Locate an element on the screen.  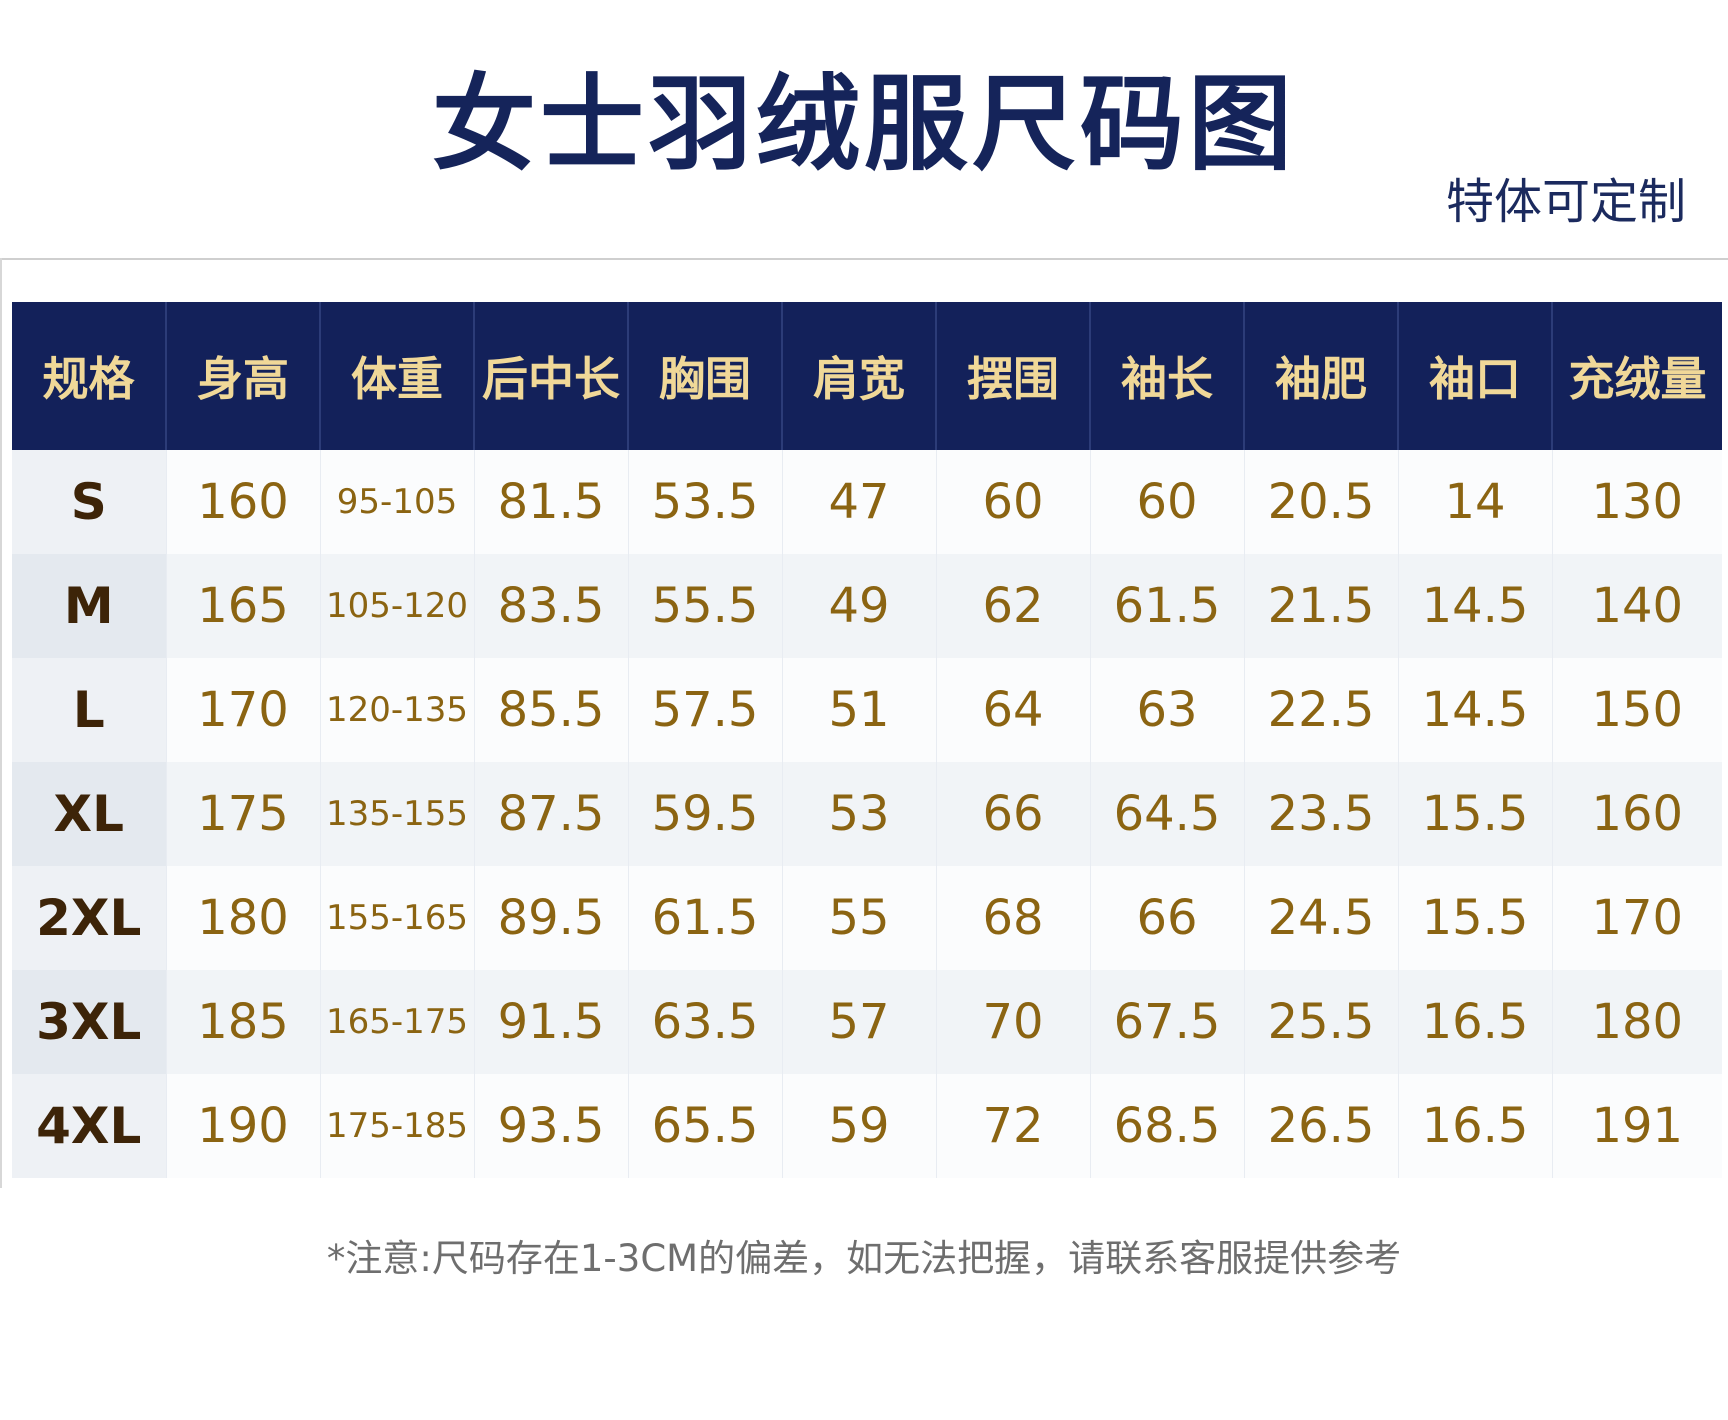
subtitle-custom: 特体可定制 is located at coordinates (1565, 202).